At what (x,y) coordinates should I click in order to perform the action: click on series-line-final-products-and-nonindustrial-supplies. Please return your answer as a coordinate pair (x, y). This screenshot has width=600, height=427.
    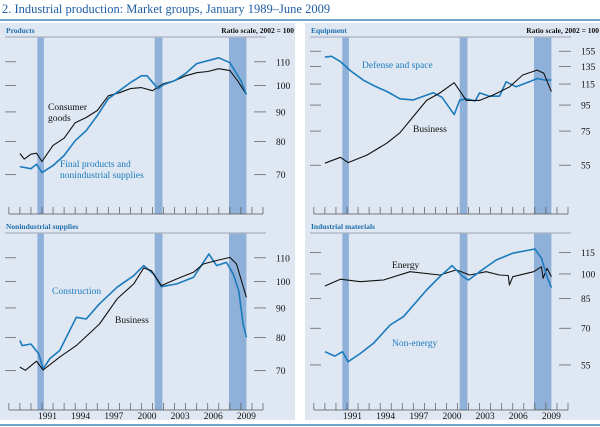
    Looking at the image, I should click on (133, 115).